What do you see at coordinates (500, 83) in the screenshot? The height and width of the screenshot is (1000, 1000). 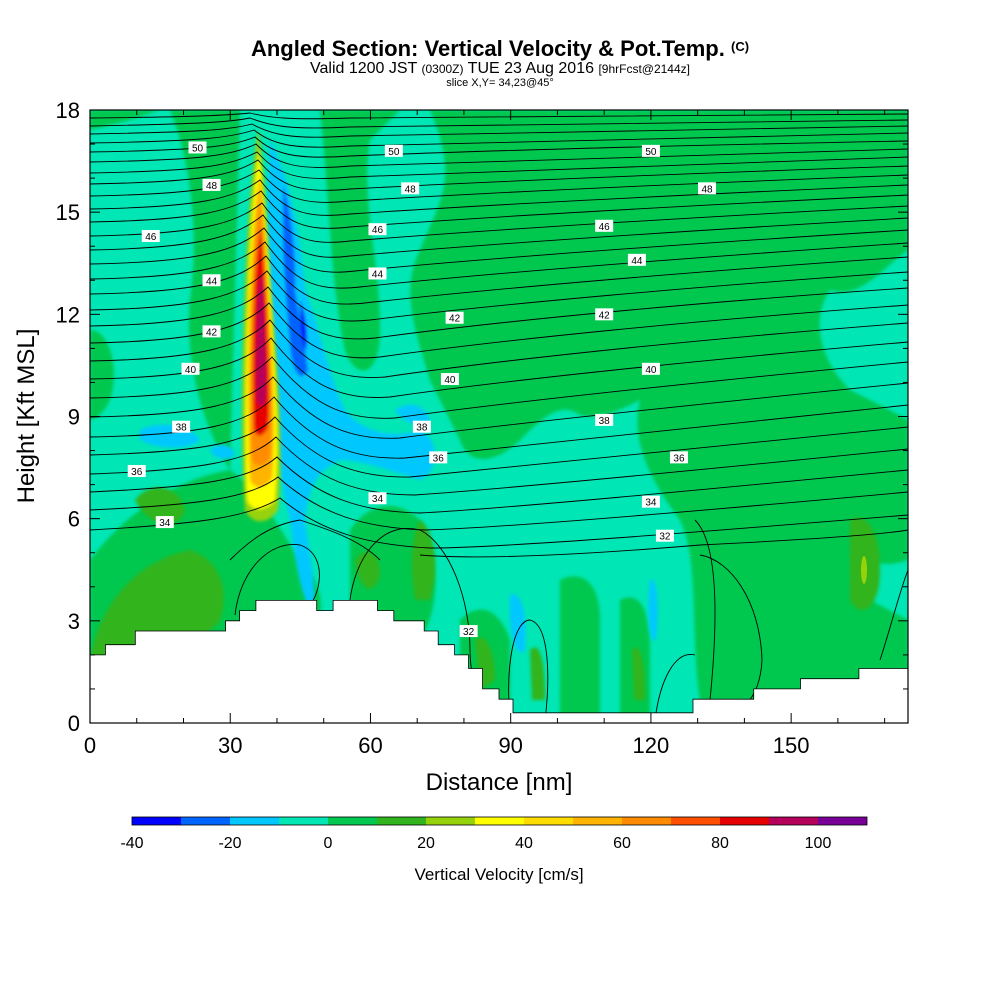 I see `slice-info: slice X,Y= 34,23@45°` at bounding box center [500, 83].